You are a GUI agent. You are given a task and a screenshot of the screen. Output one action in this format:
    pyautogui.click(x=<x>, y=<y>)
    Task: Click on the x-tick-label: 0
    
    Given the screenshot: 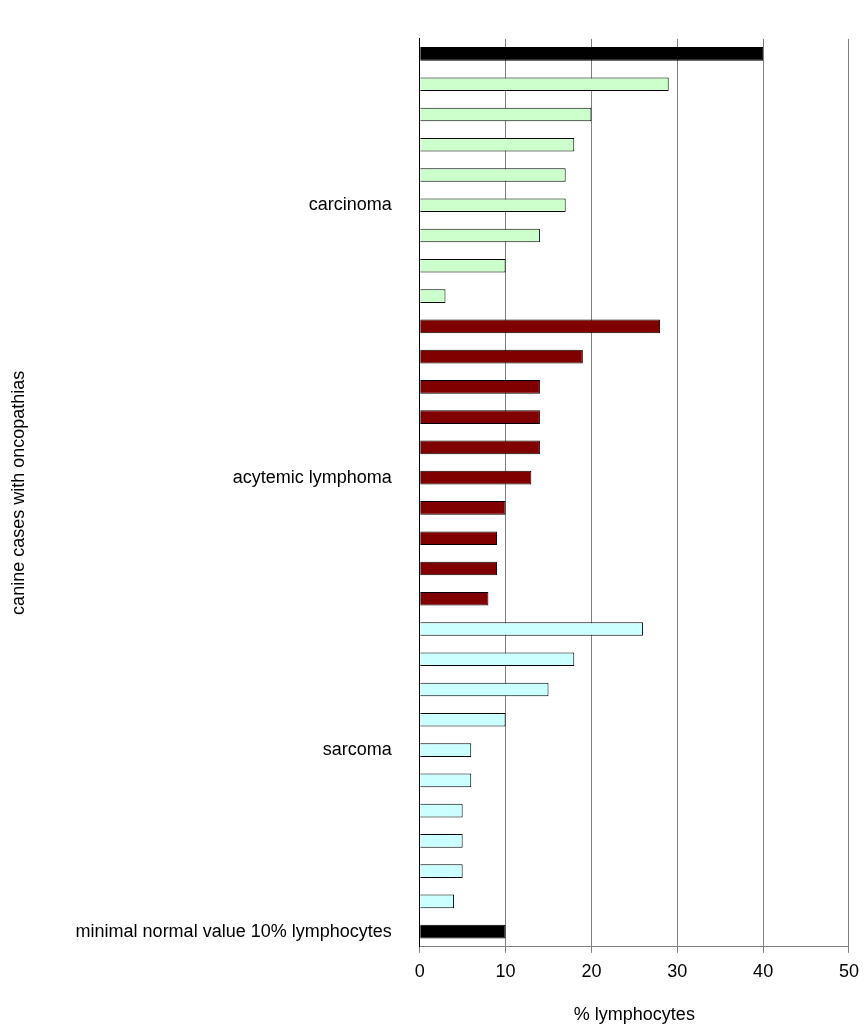 What is the action you would take?
    pyautogui.click(x=419, y=970)
    